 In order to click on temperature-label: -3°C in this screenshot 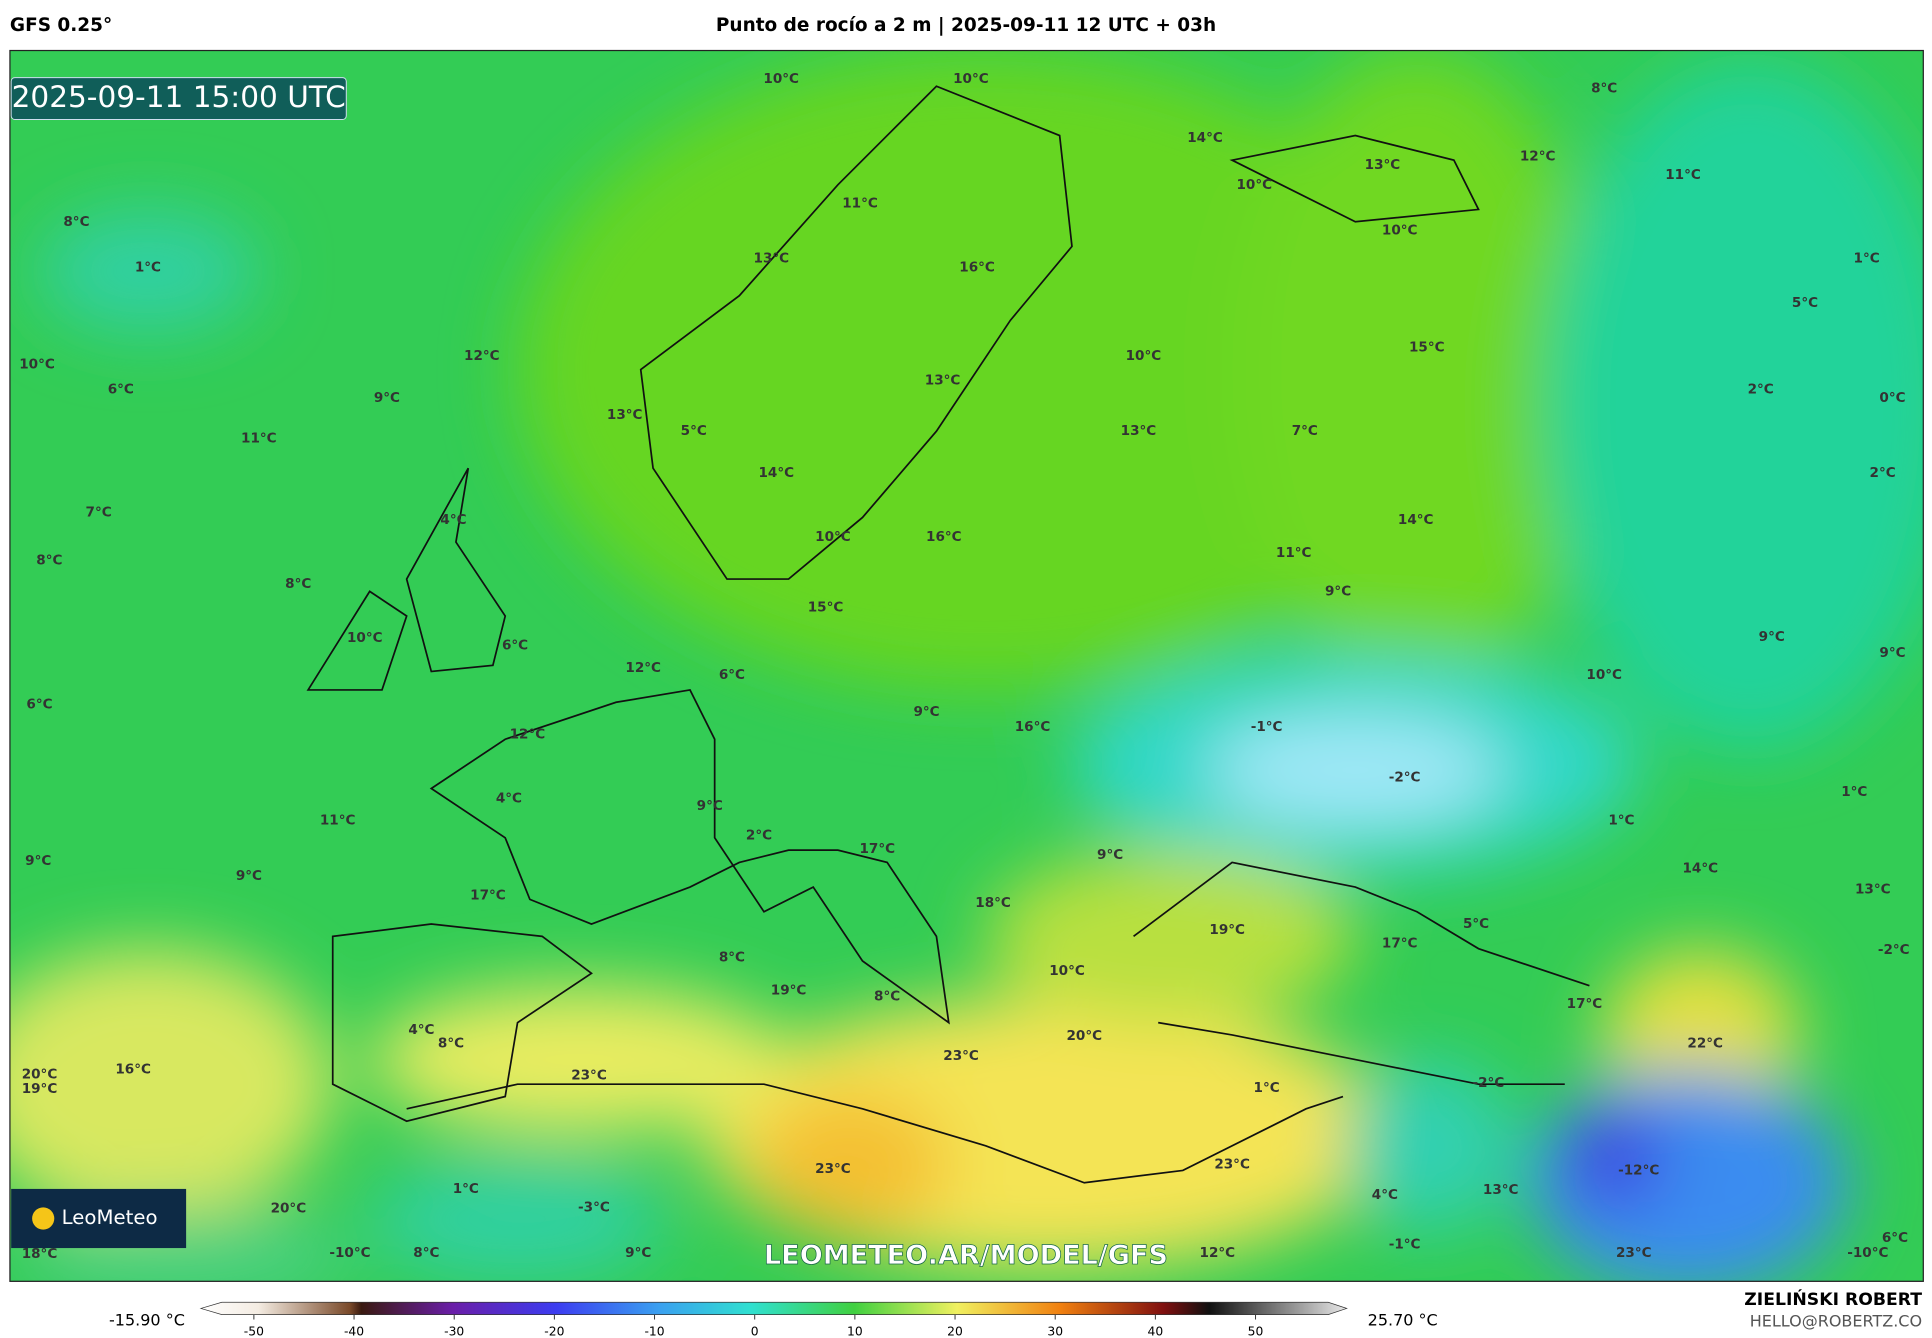, I will do `click(594, 1207)`.